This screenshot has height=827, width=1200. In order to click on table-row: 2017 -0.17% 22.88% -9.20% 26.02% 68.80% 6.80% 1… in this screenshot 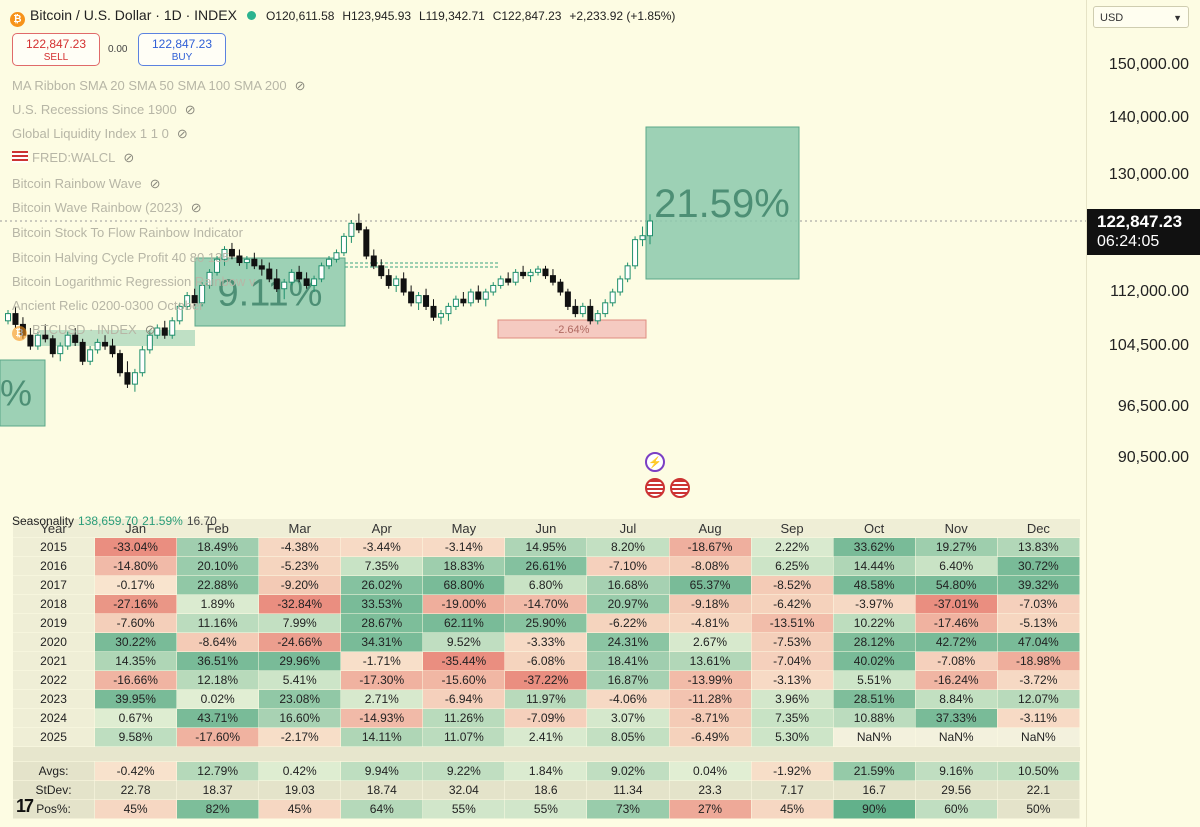, I will do `click(546, 585)`.